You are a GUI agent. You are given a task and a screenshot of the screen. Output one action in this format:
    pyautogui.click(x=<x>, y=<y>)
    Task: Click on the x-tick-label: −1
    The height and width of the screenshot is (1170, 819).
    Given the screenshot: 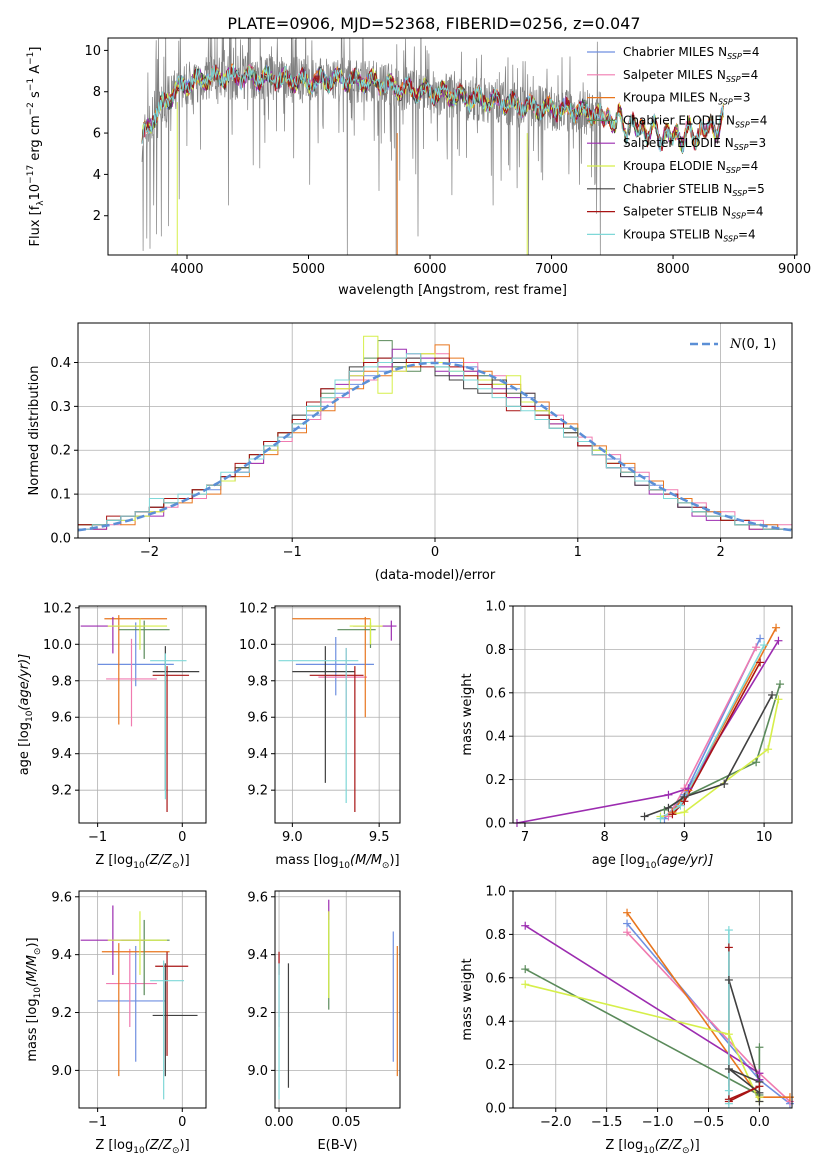 What is the action you would take?
    pyautogui.click(x=97, y=1122)
    